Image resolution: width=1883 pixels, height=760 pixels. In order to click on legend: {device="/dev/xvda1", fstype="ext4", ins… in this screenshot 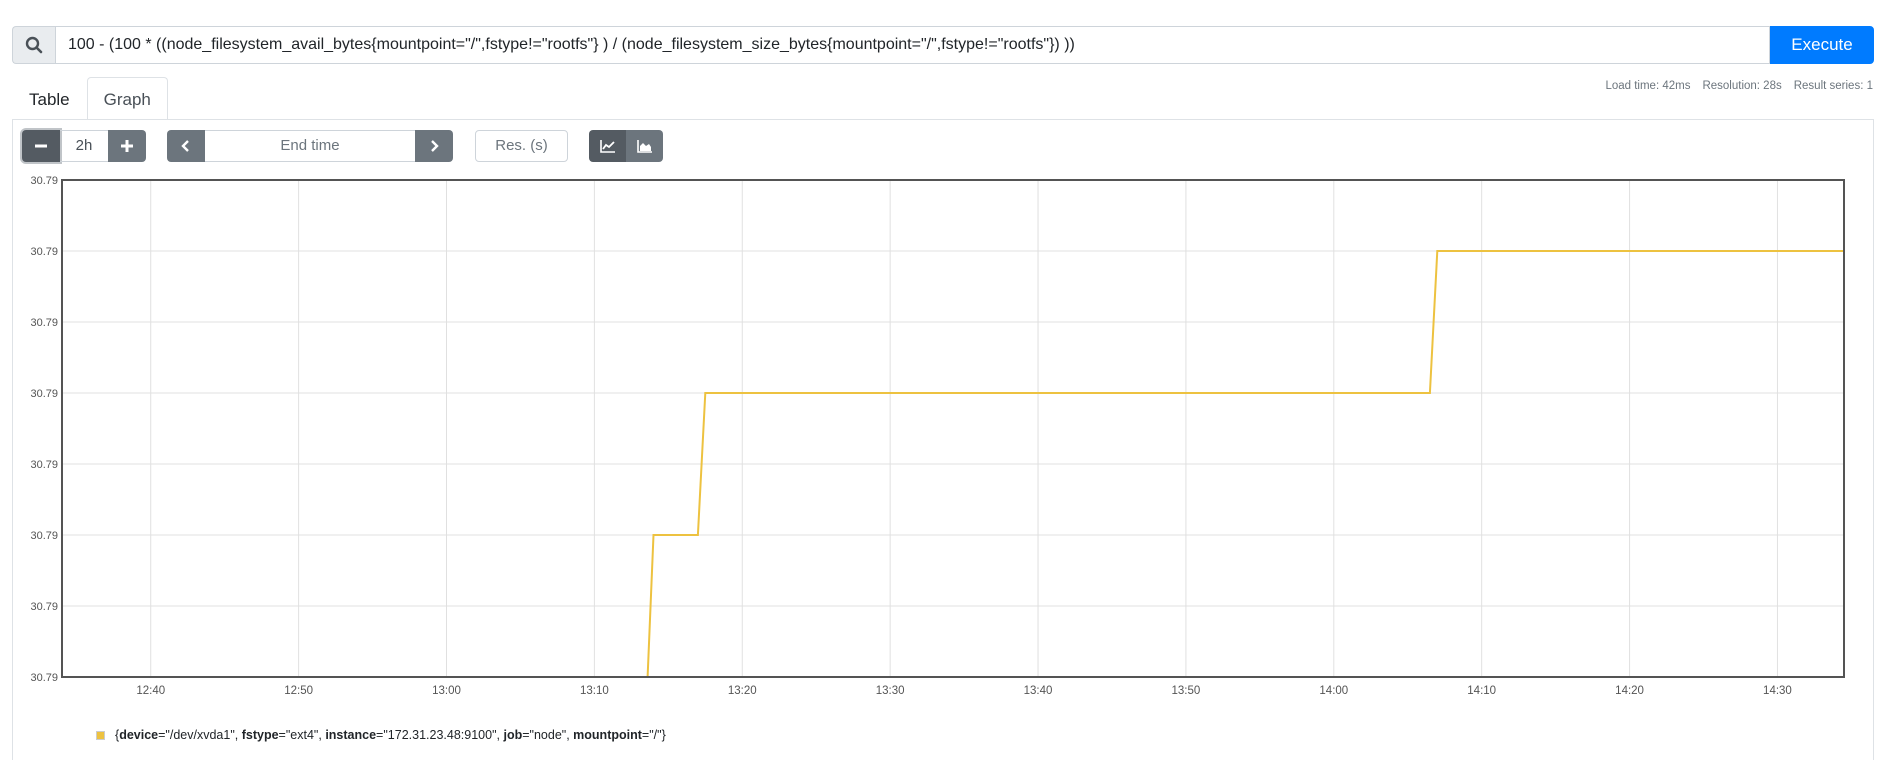, I will do `click(381, 735)`.